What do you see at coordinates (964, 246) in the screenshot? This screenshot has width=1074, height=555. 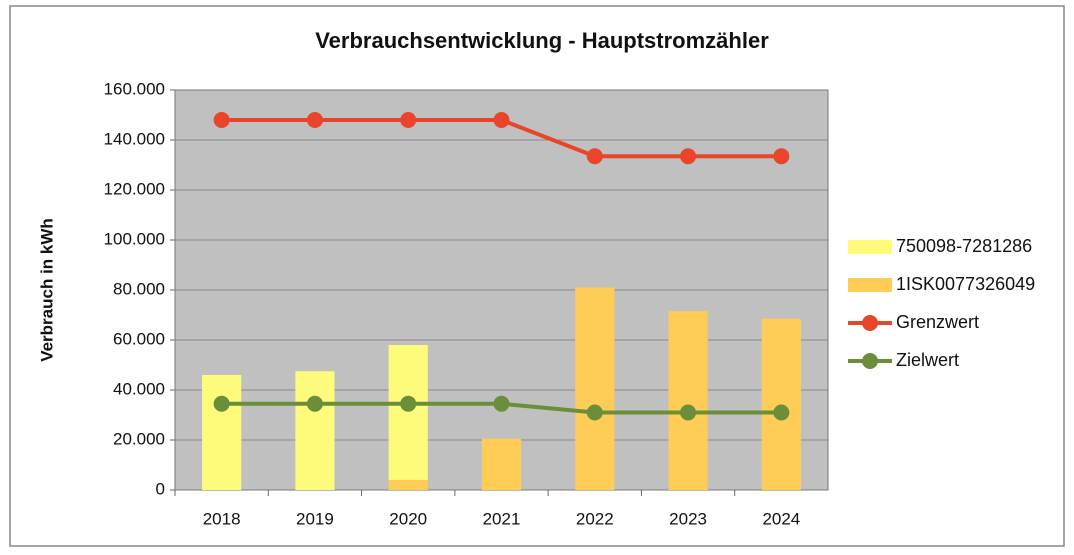 I see `legend-label: 750098-7281286` at bounding box center [964, 246].